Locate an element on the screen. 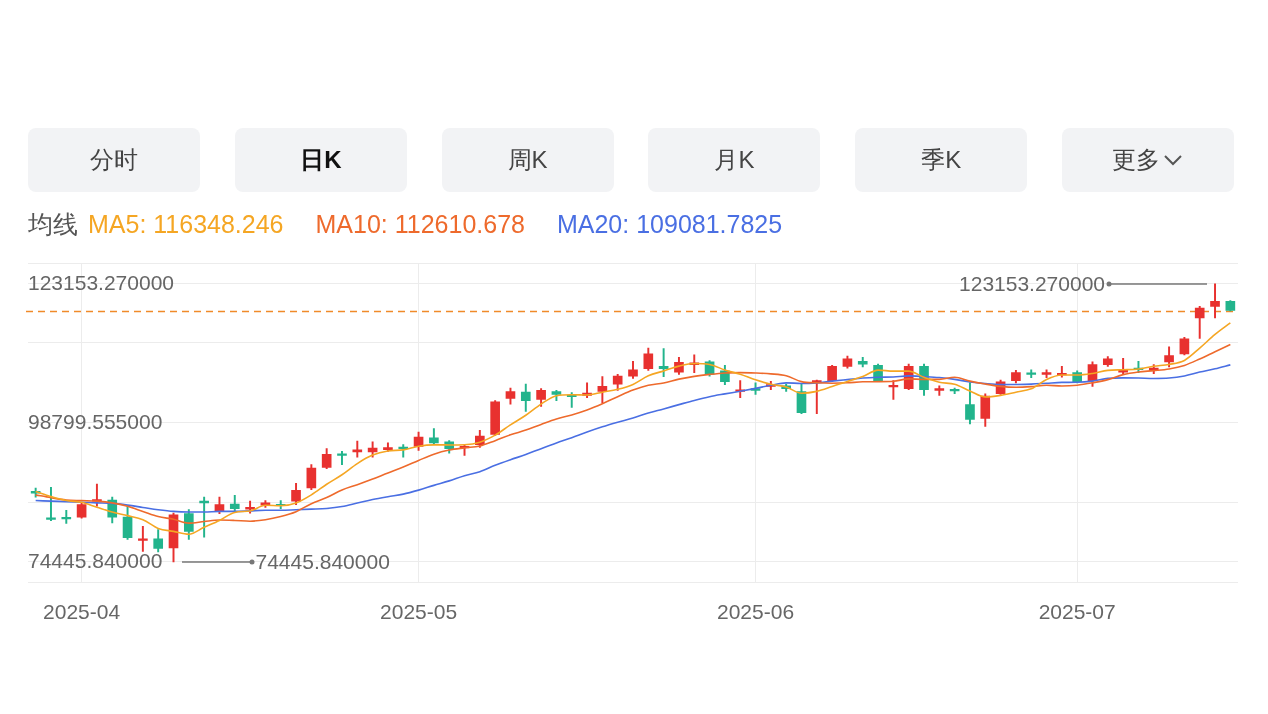 This screenshot has height=714, width=1268. legend-title: 均线 is located at coordinates (53, 224).